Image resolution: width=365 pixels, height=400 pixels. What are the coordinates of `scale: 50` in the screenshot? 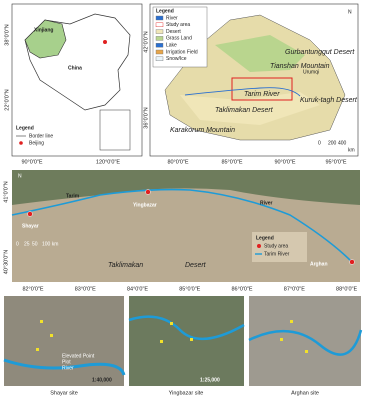 It's located at (35, 244).